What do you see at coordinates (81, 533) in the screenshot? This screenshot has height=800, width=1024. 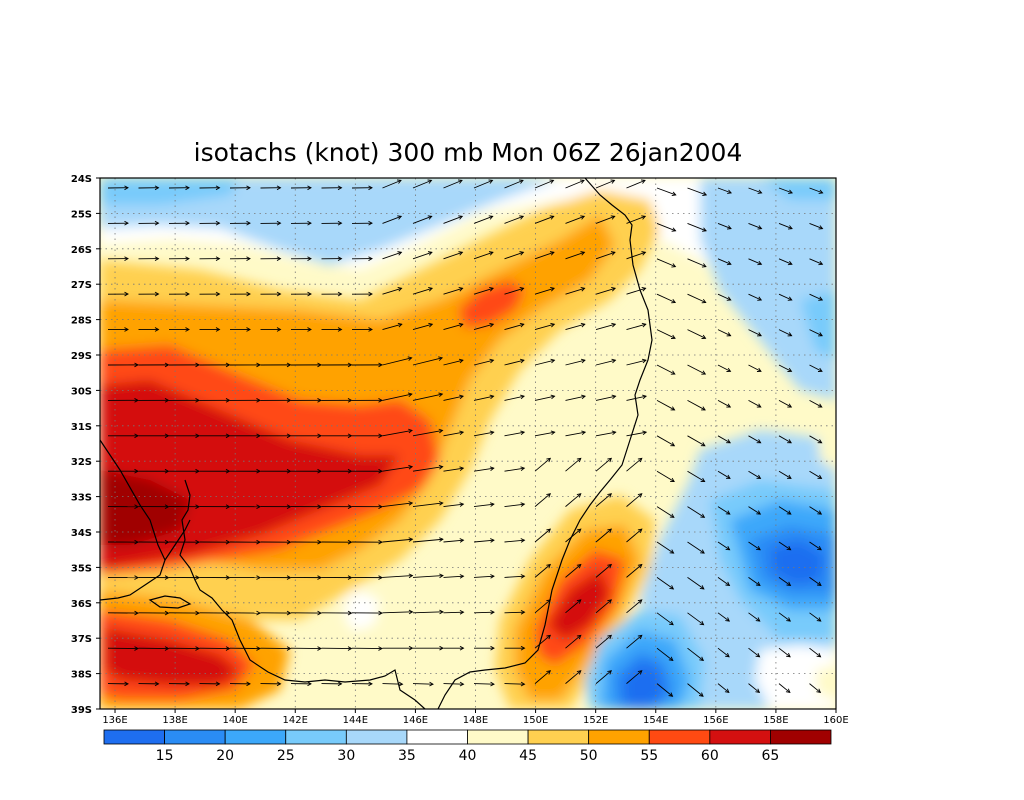 I see `lat-tick-label: 34S` at bounding box center [81, 533].